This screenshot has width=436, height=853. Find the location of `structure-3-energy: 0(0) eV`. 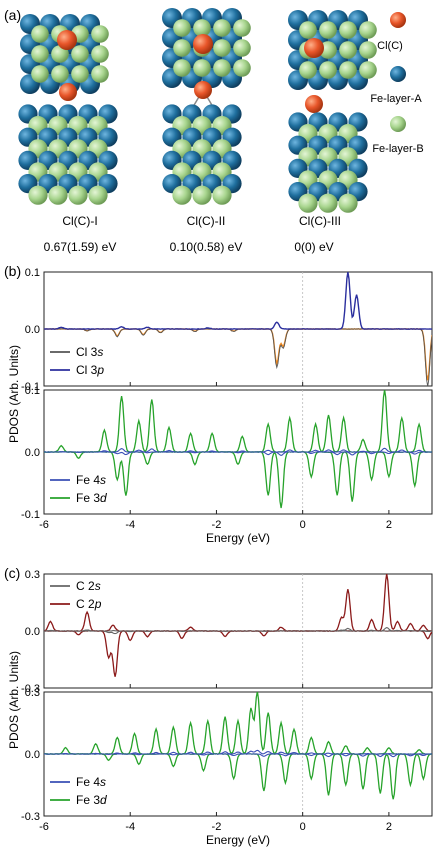

structure-3-energy: 0(0) eV is located at coordinates (313, 247).